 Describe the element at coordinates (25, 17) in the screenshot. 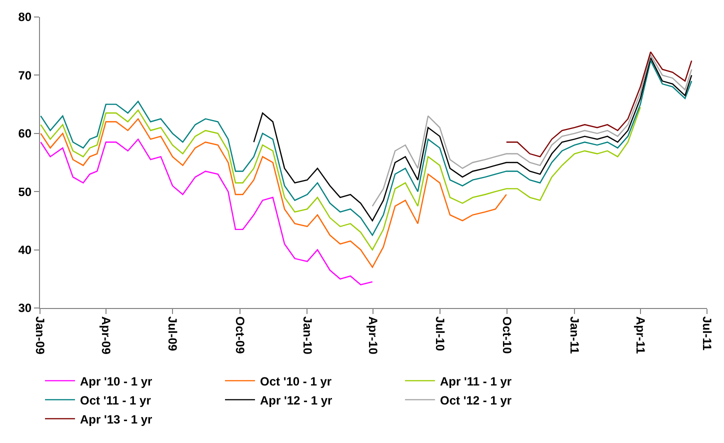

I see `y-tick-label: 80` at that location.